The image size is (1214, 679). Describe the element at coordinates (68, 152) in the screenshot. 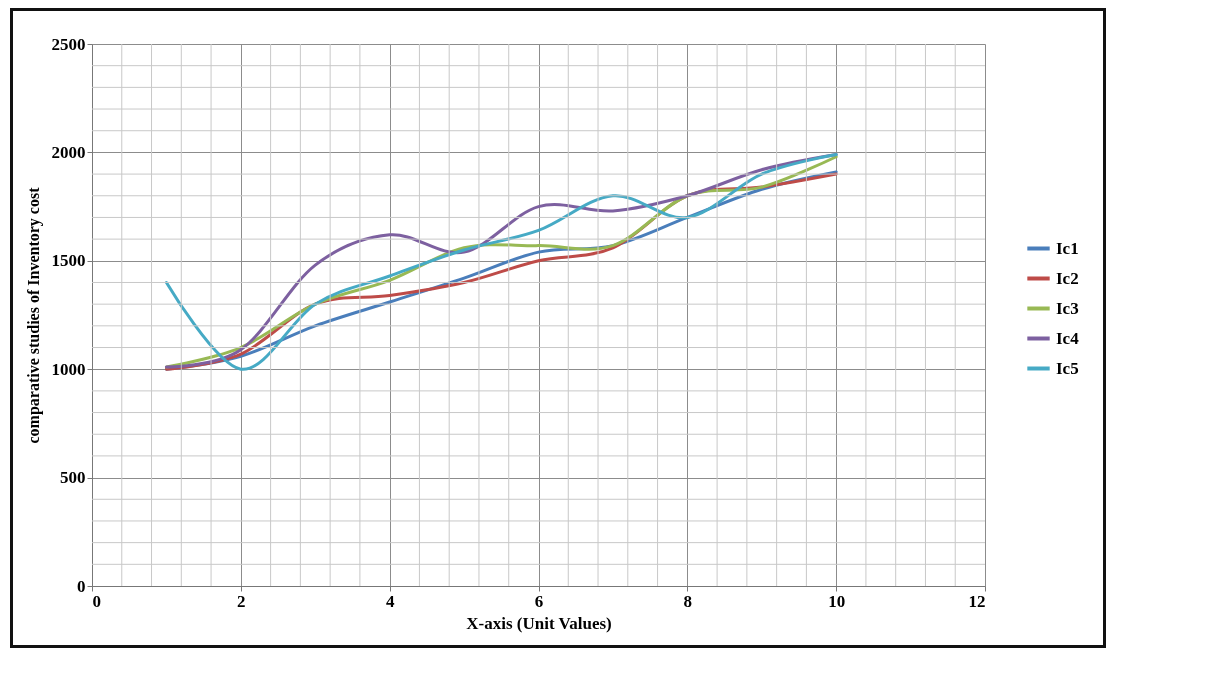

I see `y-tick-label: 2000` at that location.